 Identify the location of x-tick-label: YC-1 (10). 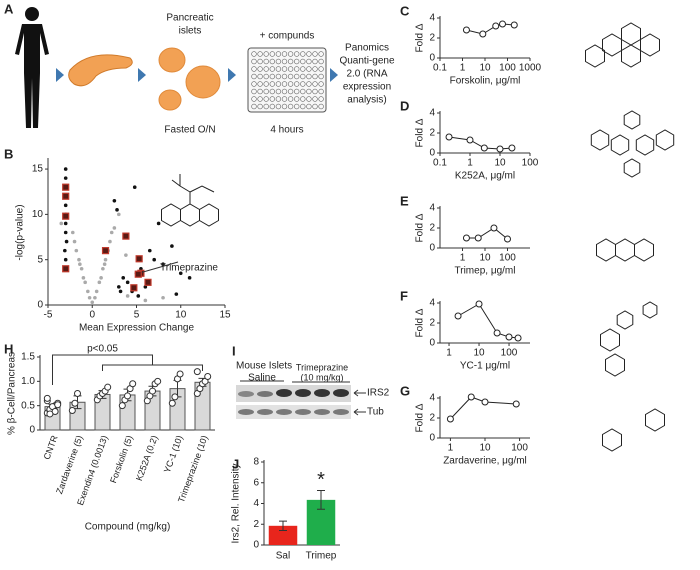
(173, 454).